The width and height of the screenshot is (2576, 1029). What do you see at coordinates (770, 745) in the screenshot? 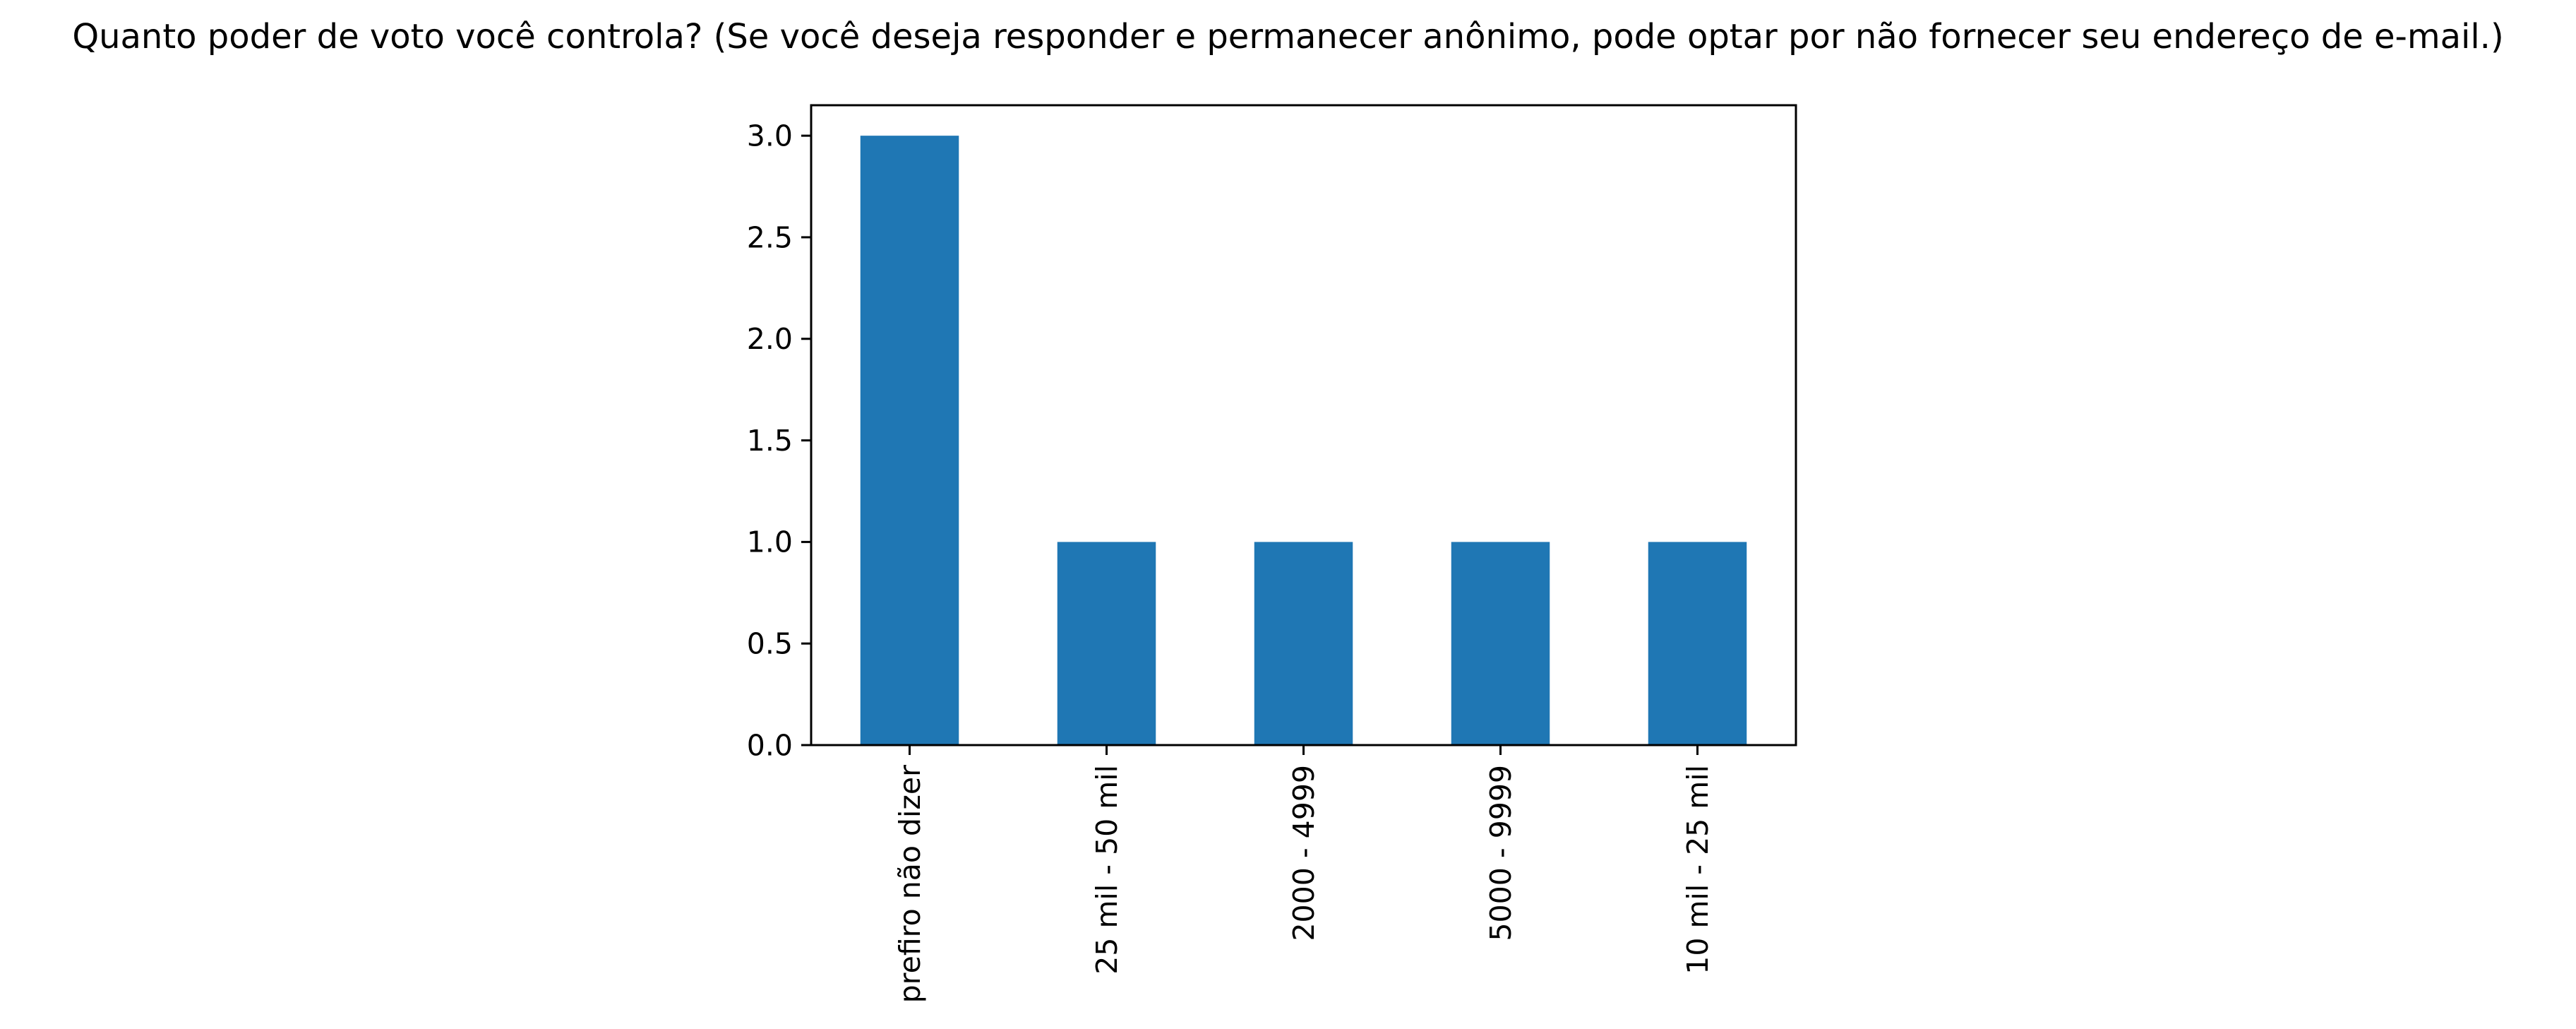
I see `y-tick-label: 0.0` at bounding box center [770, 745].